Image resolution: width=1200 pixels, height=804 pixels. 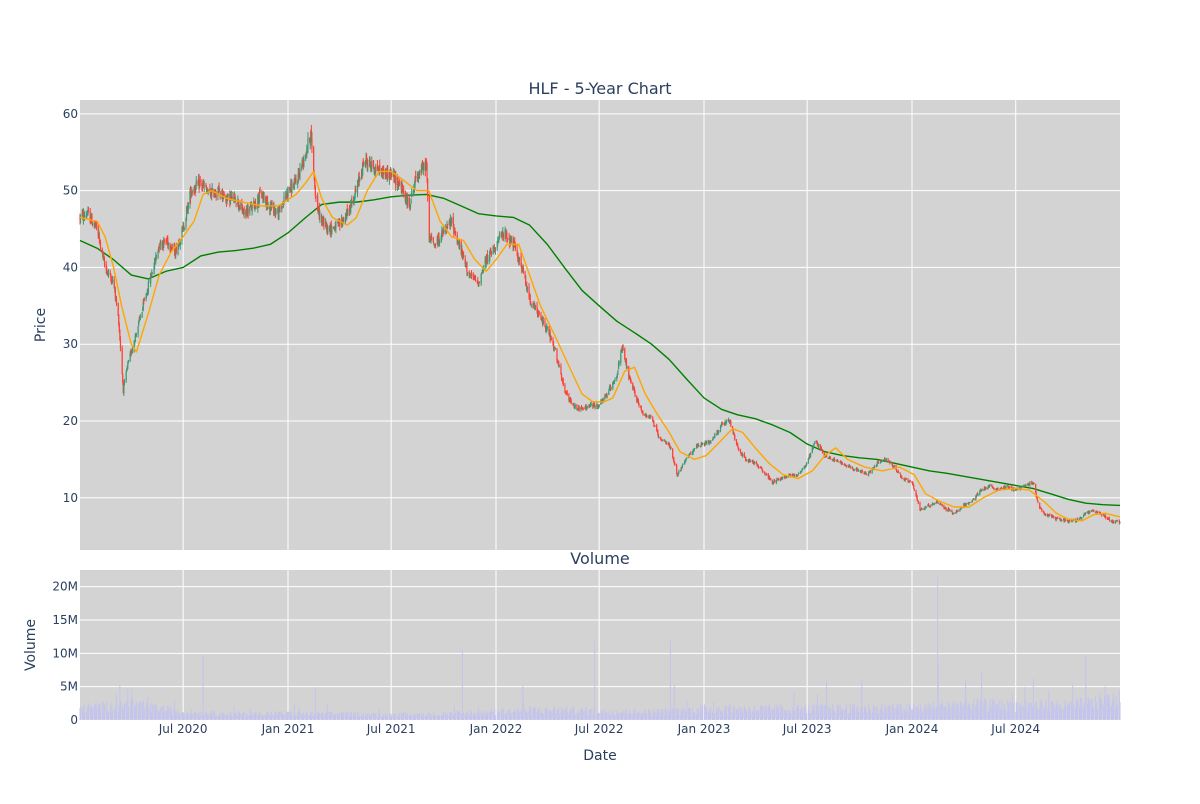 I want to click on price-axis-title: Price, so click(x=41, y=325).